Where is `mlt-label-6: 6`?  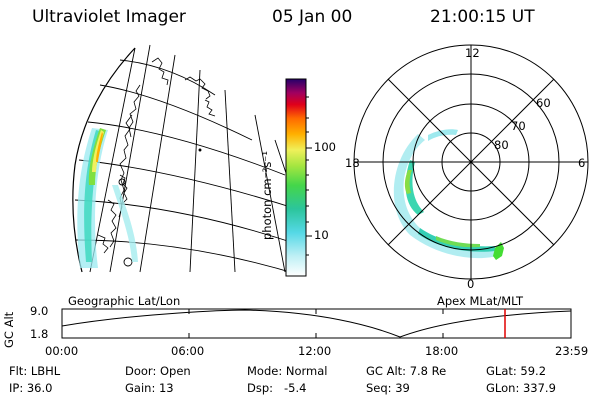
mlt-label-6: 6 is located at coordinates (582, 163).